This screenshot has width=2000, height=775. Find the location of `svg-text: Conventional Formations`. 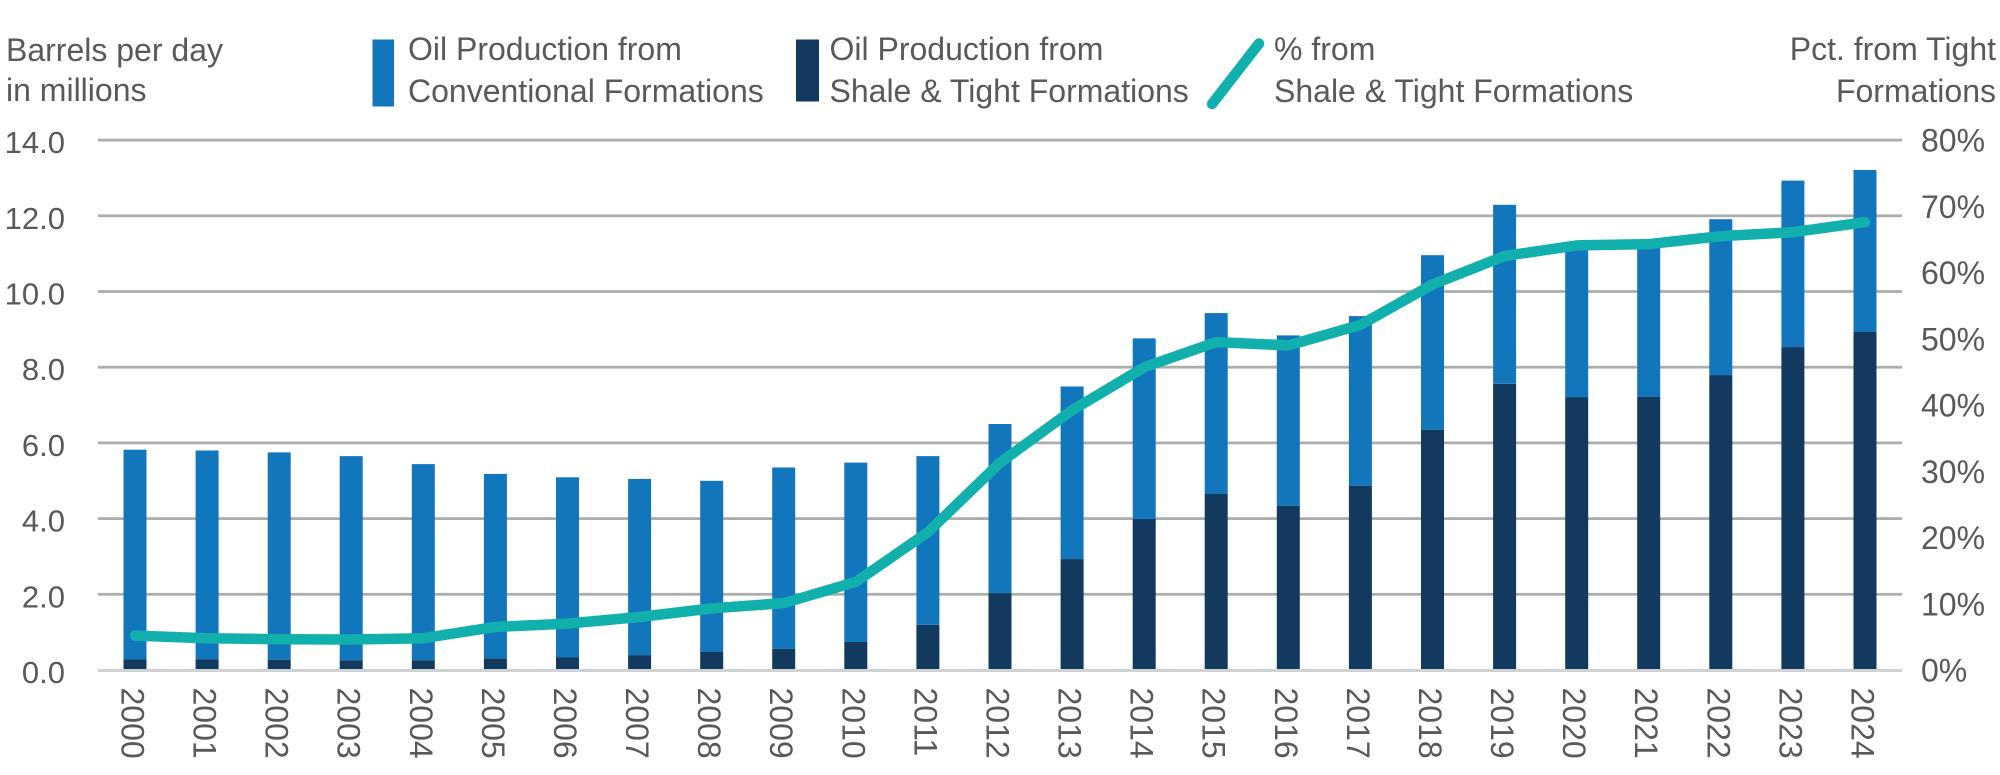

svg-text: Conventional Formations is located at coordinates (586, 91).